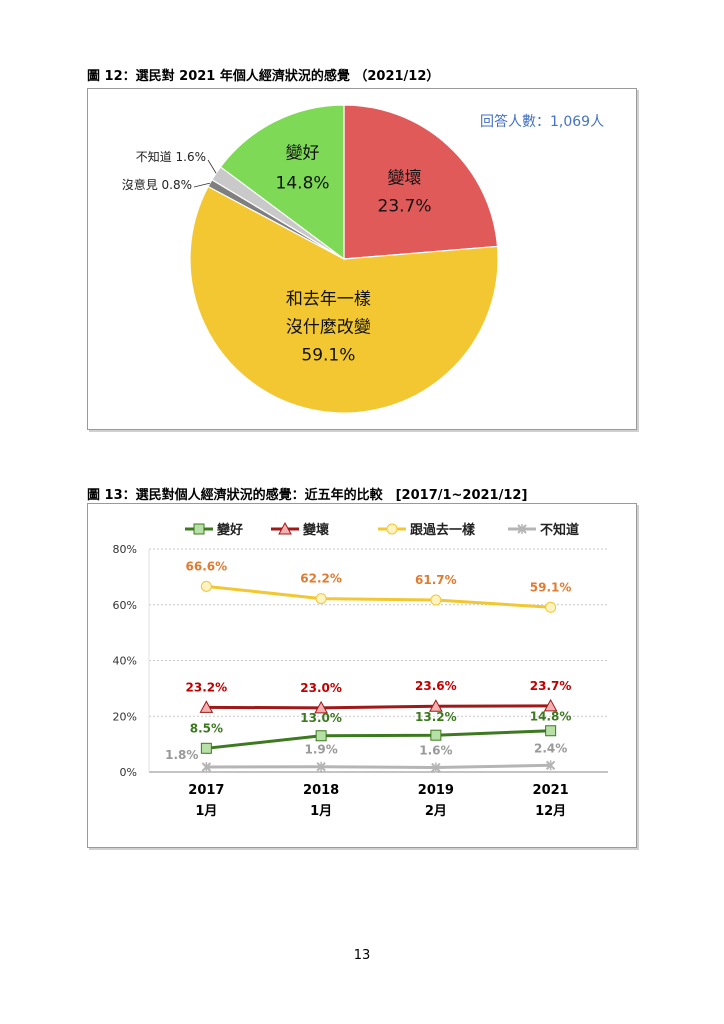 This screenshot has width=724, height=1024. I want to click on legend-label: 不知道, so click(559, 530).